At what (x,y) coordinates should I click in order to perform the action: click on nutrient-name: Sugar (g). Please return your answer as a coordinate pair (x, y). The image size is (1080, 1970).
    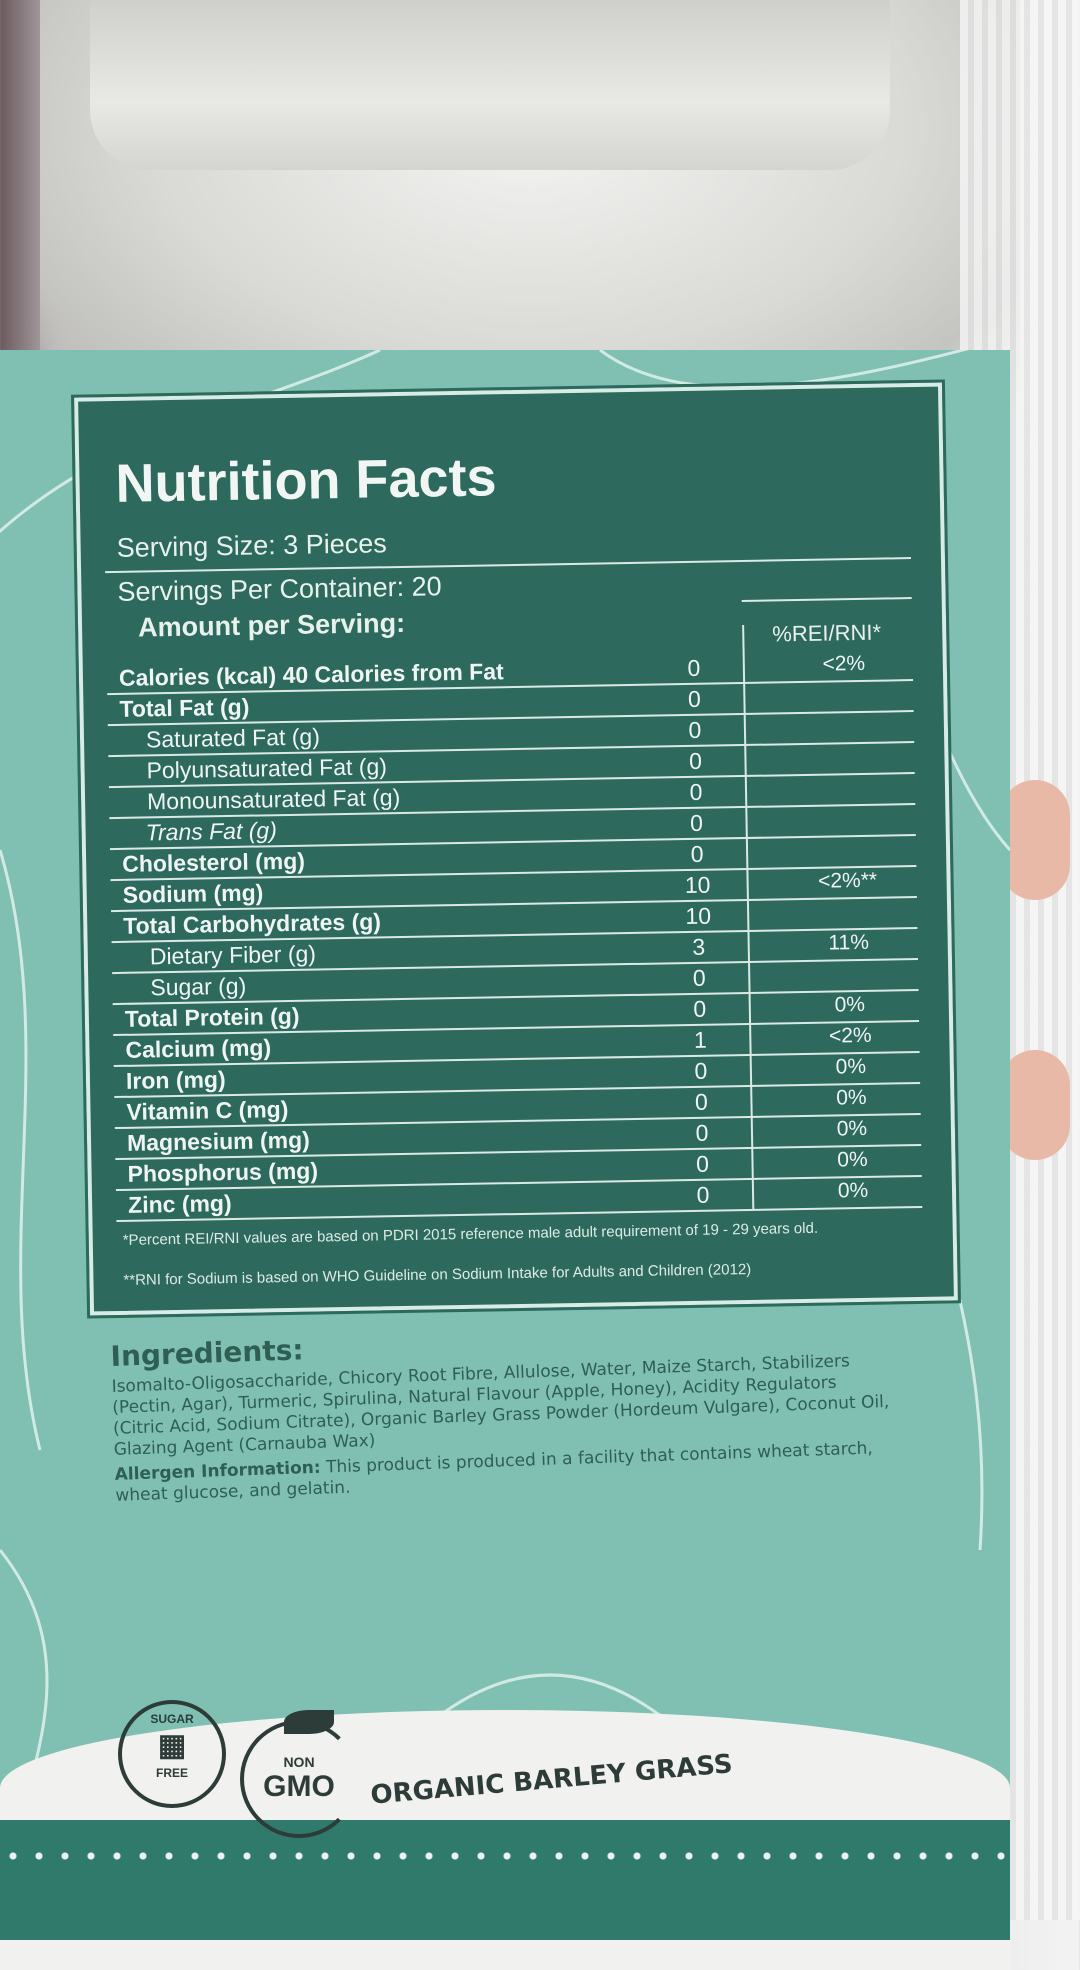
    Looking at the image, I should click on (198, 986).